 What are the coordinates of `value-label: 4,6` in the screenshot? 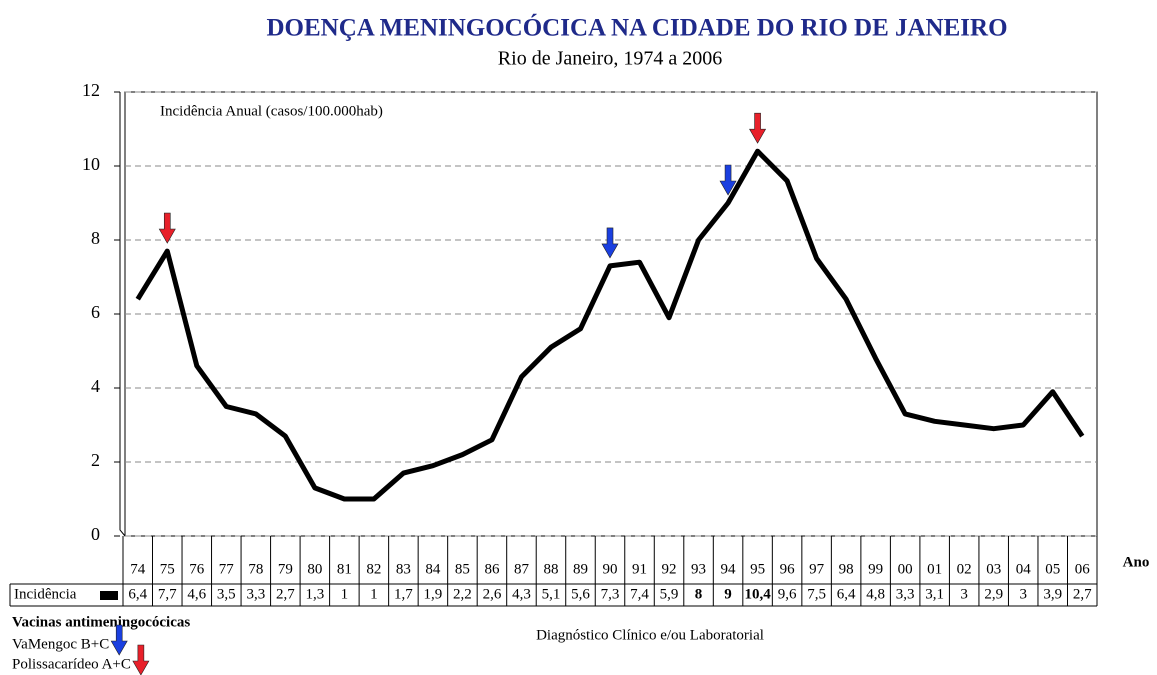 It's located at (196, 594).